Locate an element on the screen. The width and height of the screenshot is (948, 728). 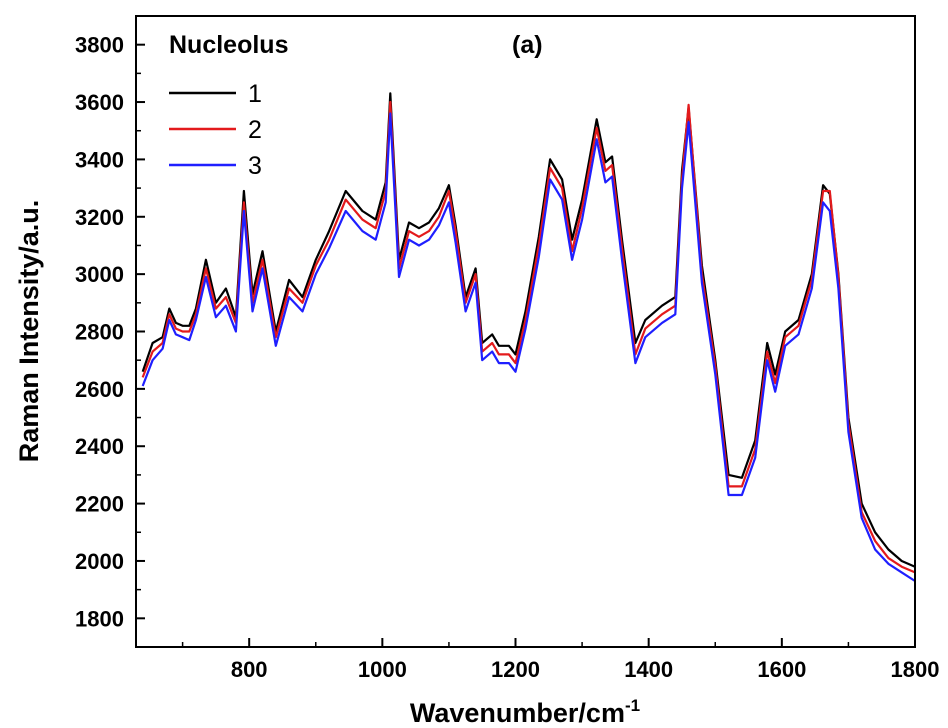
y-tick-label: 1800 is located at coordinates (99, 618).